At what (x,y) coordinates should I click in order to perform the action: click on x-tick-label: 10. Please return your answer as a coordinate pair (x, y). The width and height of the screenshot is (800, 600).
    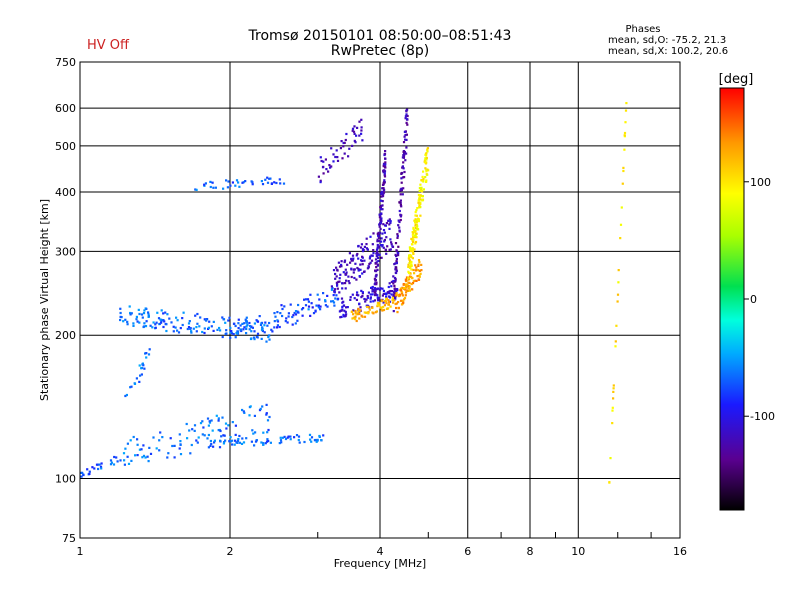
    Looking at the image, I should click on (578, 551).